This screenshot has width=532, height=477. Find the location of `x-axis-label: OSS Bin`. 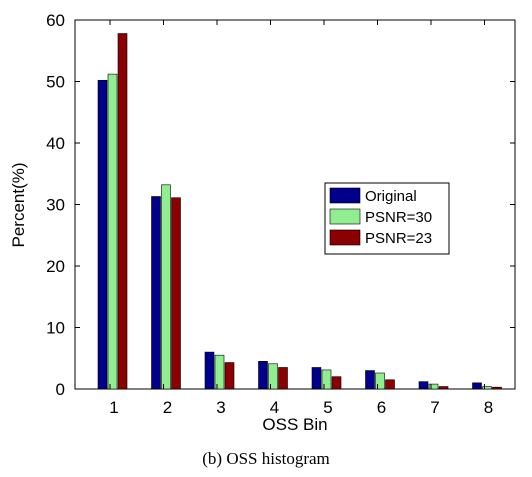

x-axis-label: OSS Bin is located at coordinates (294, 424).